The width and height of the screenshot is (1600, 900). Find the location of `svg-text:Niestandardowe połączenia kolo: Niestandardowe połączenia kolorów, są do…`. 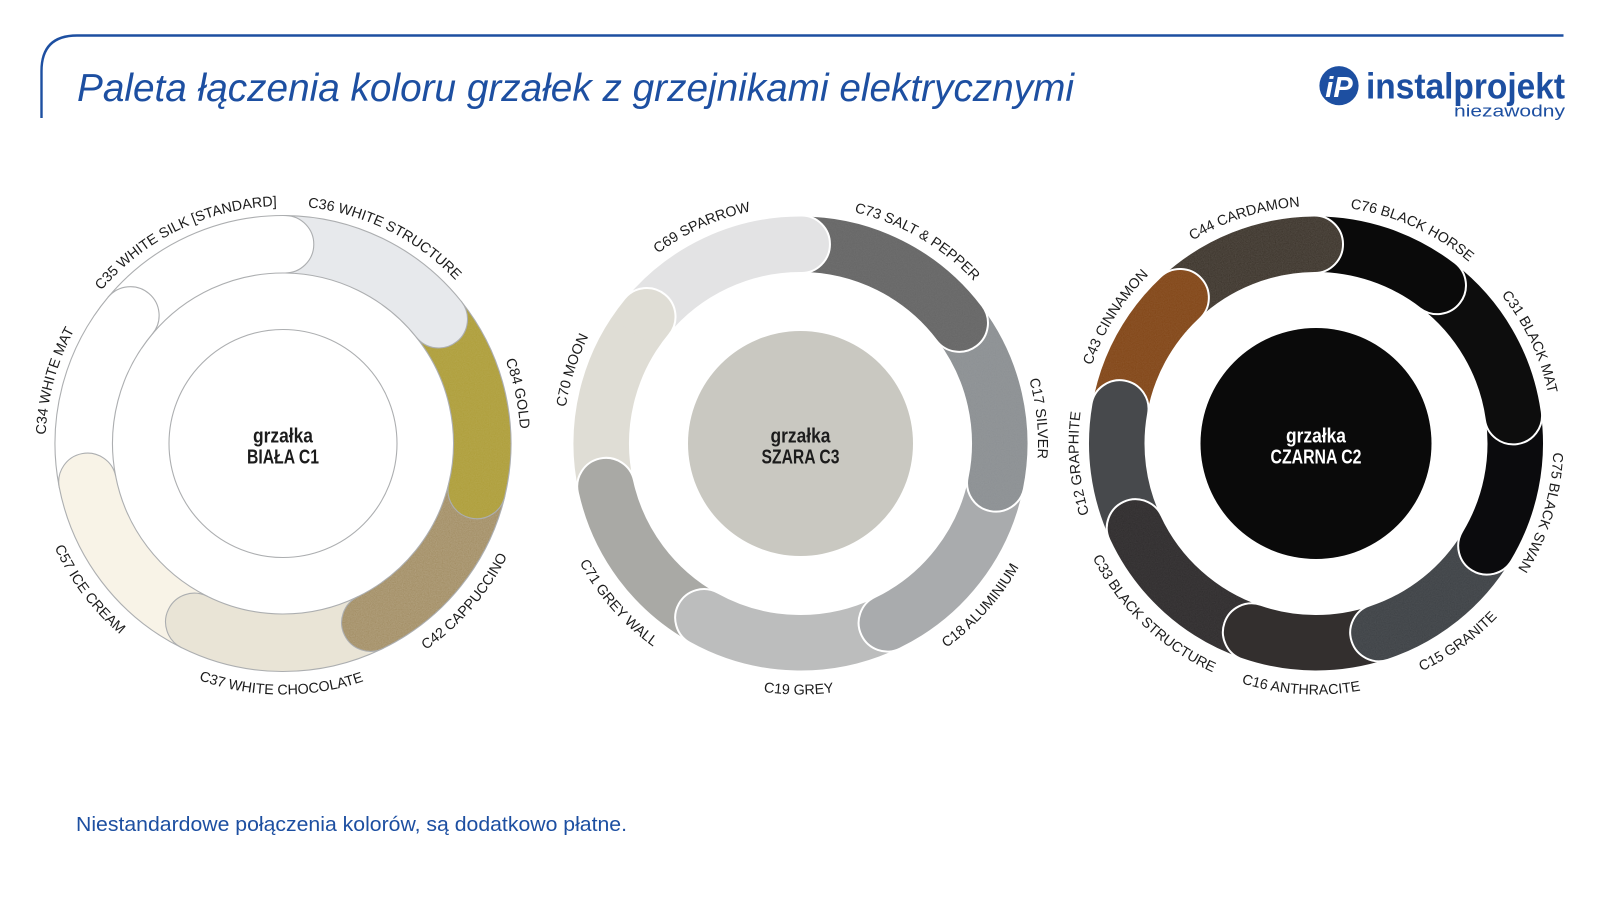

svg-text:Niestandardowe połączenia kolo: Niestandardowe połączenia kolorów, są do… is located at coordinates (351, 824).